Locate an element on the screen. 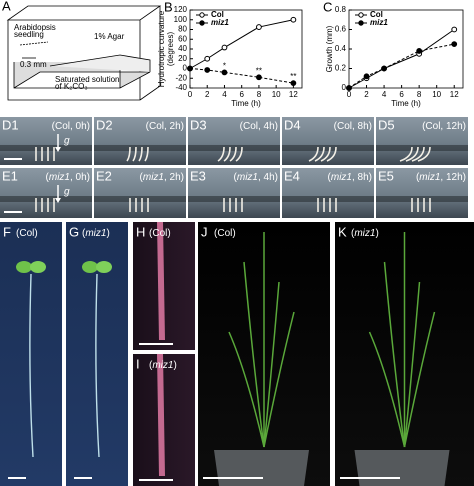 The width and height of the screenshot is (474, 486). x-axis-label: Time (h) is located at coordinates (406, 103).